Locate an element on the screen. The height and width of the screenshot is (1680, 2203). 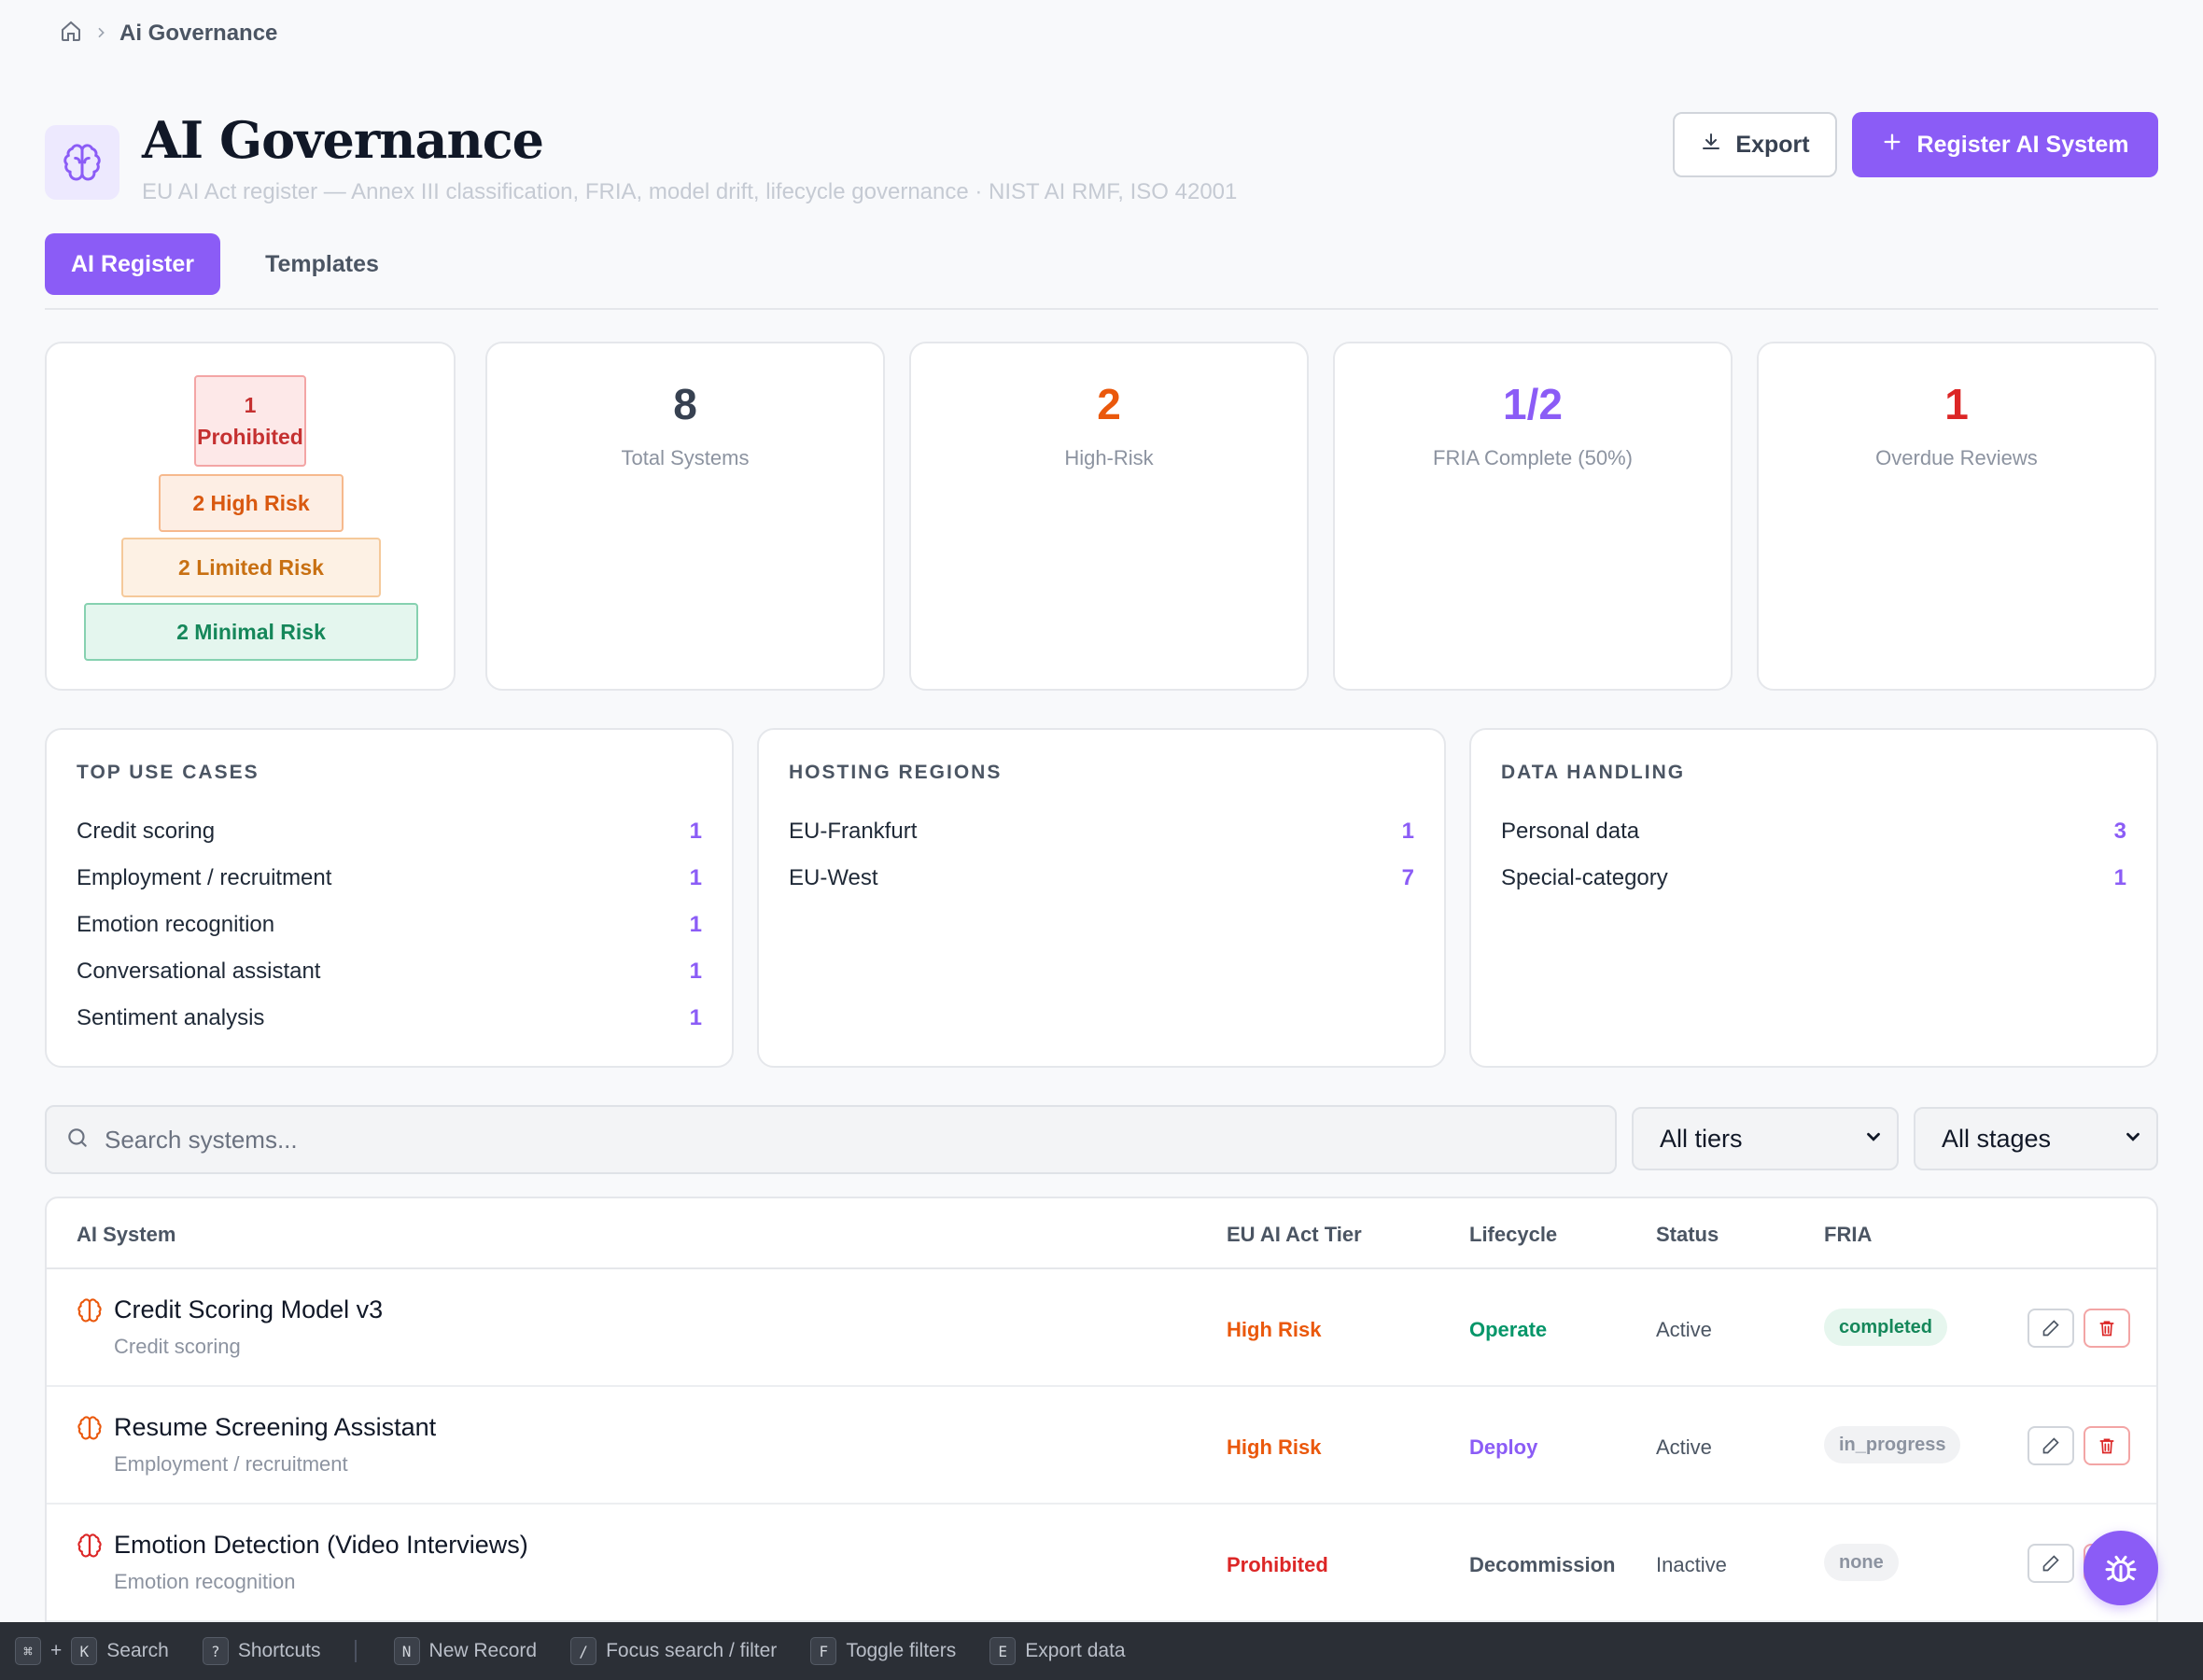
pyramid-minimal-risk: 2 Minimal Risk is located at coordinates (251, 632).